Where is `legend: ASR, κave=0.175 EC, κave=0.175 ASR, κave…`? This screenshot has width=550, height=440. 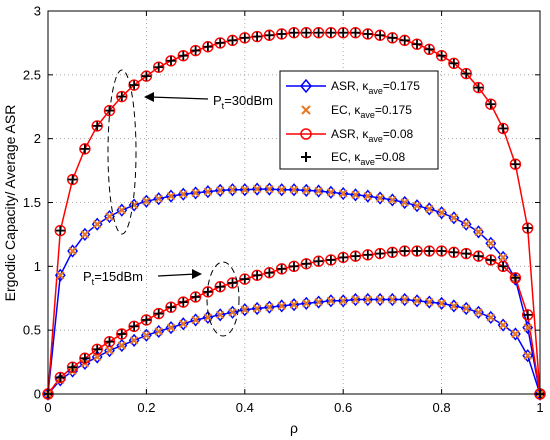 legend: ASR, κave=0.175 EC, κave=0.175 ASR, κave… is located at coordinates (359, 120).